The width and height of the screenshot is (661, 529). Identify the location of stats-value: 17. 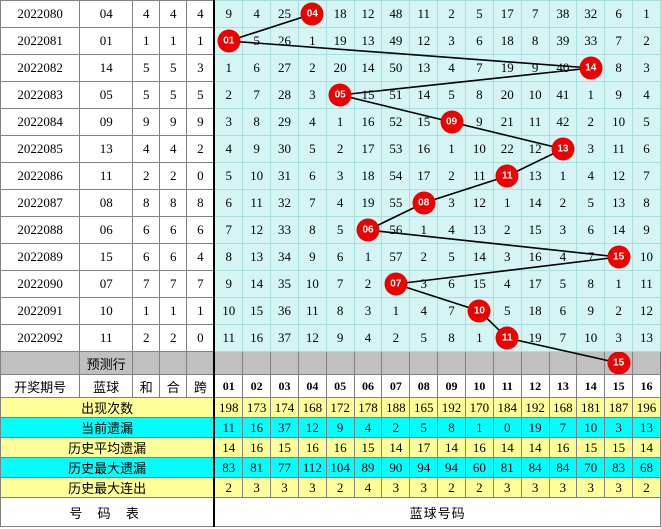
(424, 447).